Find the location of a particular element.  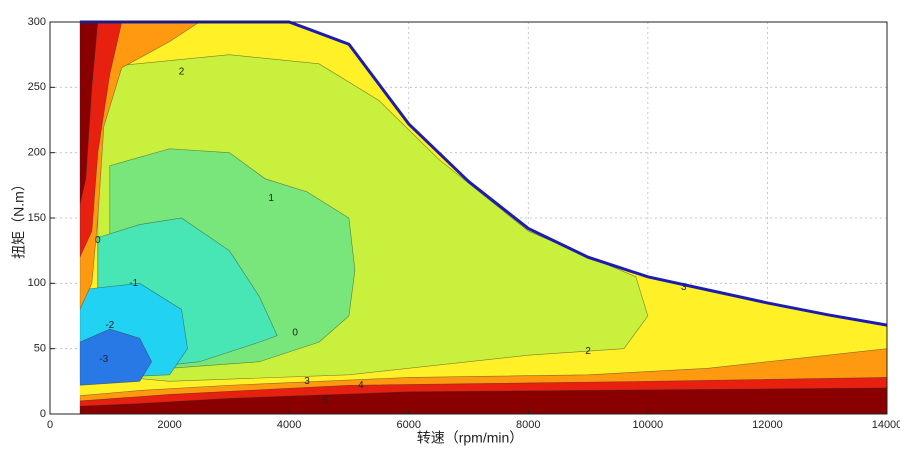

y-tick-label: 0 is located at coordinates (43, 414).